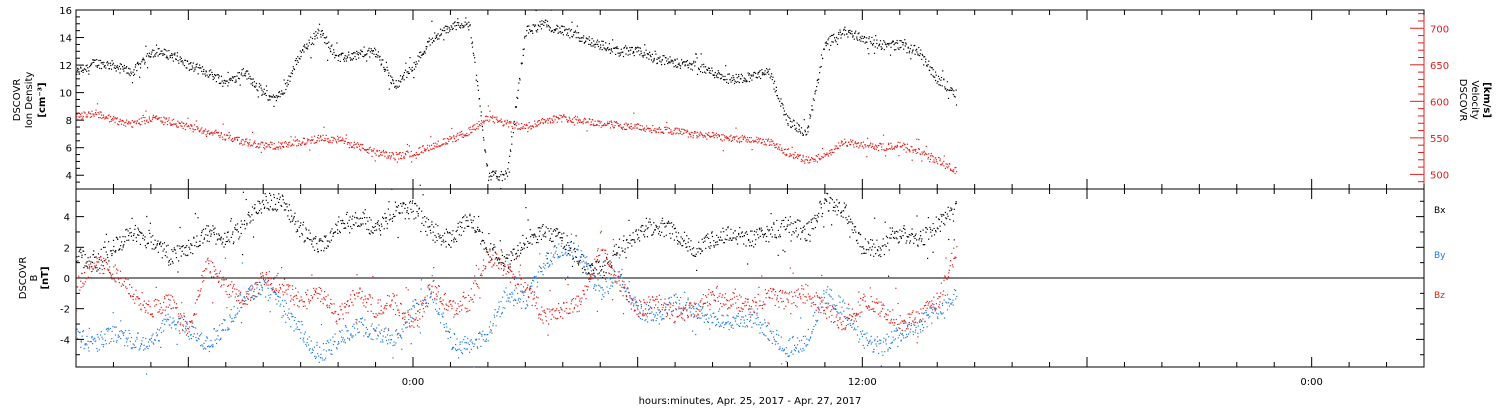 This screenshot has height=410, width=1500. I want to click on y-tick-label-right: 500, so click(1439, 175).